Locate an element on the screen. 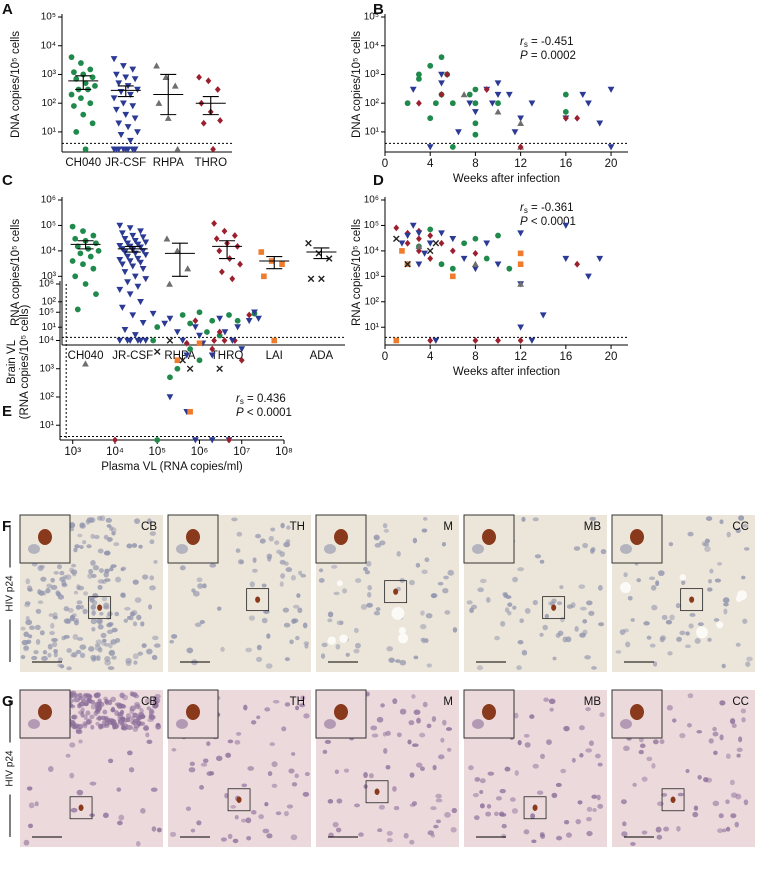  x-tick-label: RHPA is located at coordinates (168, 163).